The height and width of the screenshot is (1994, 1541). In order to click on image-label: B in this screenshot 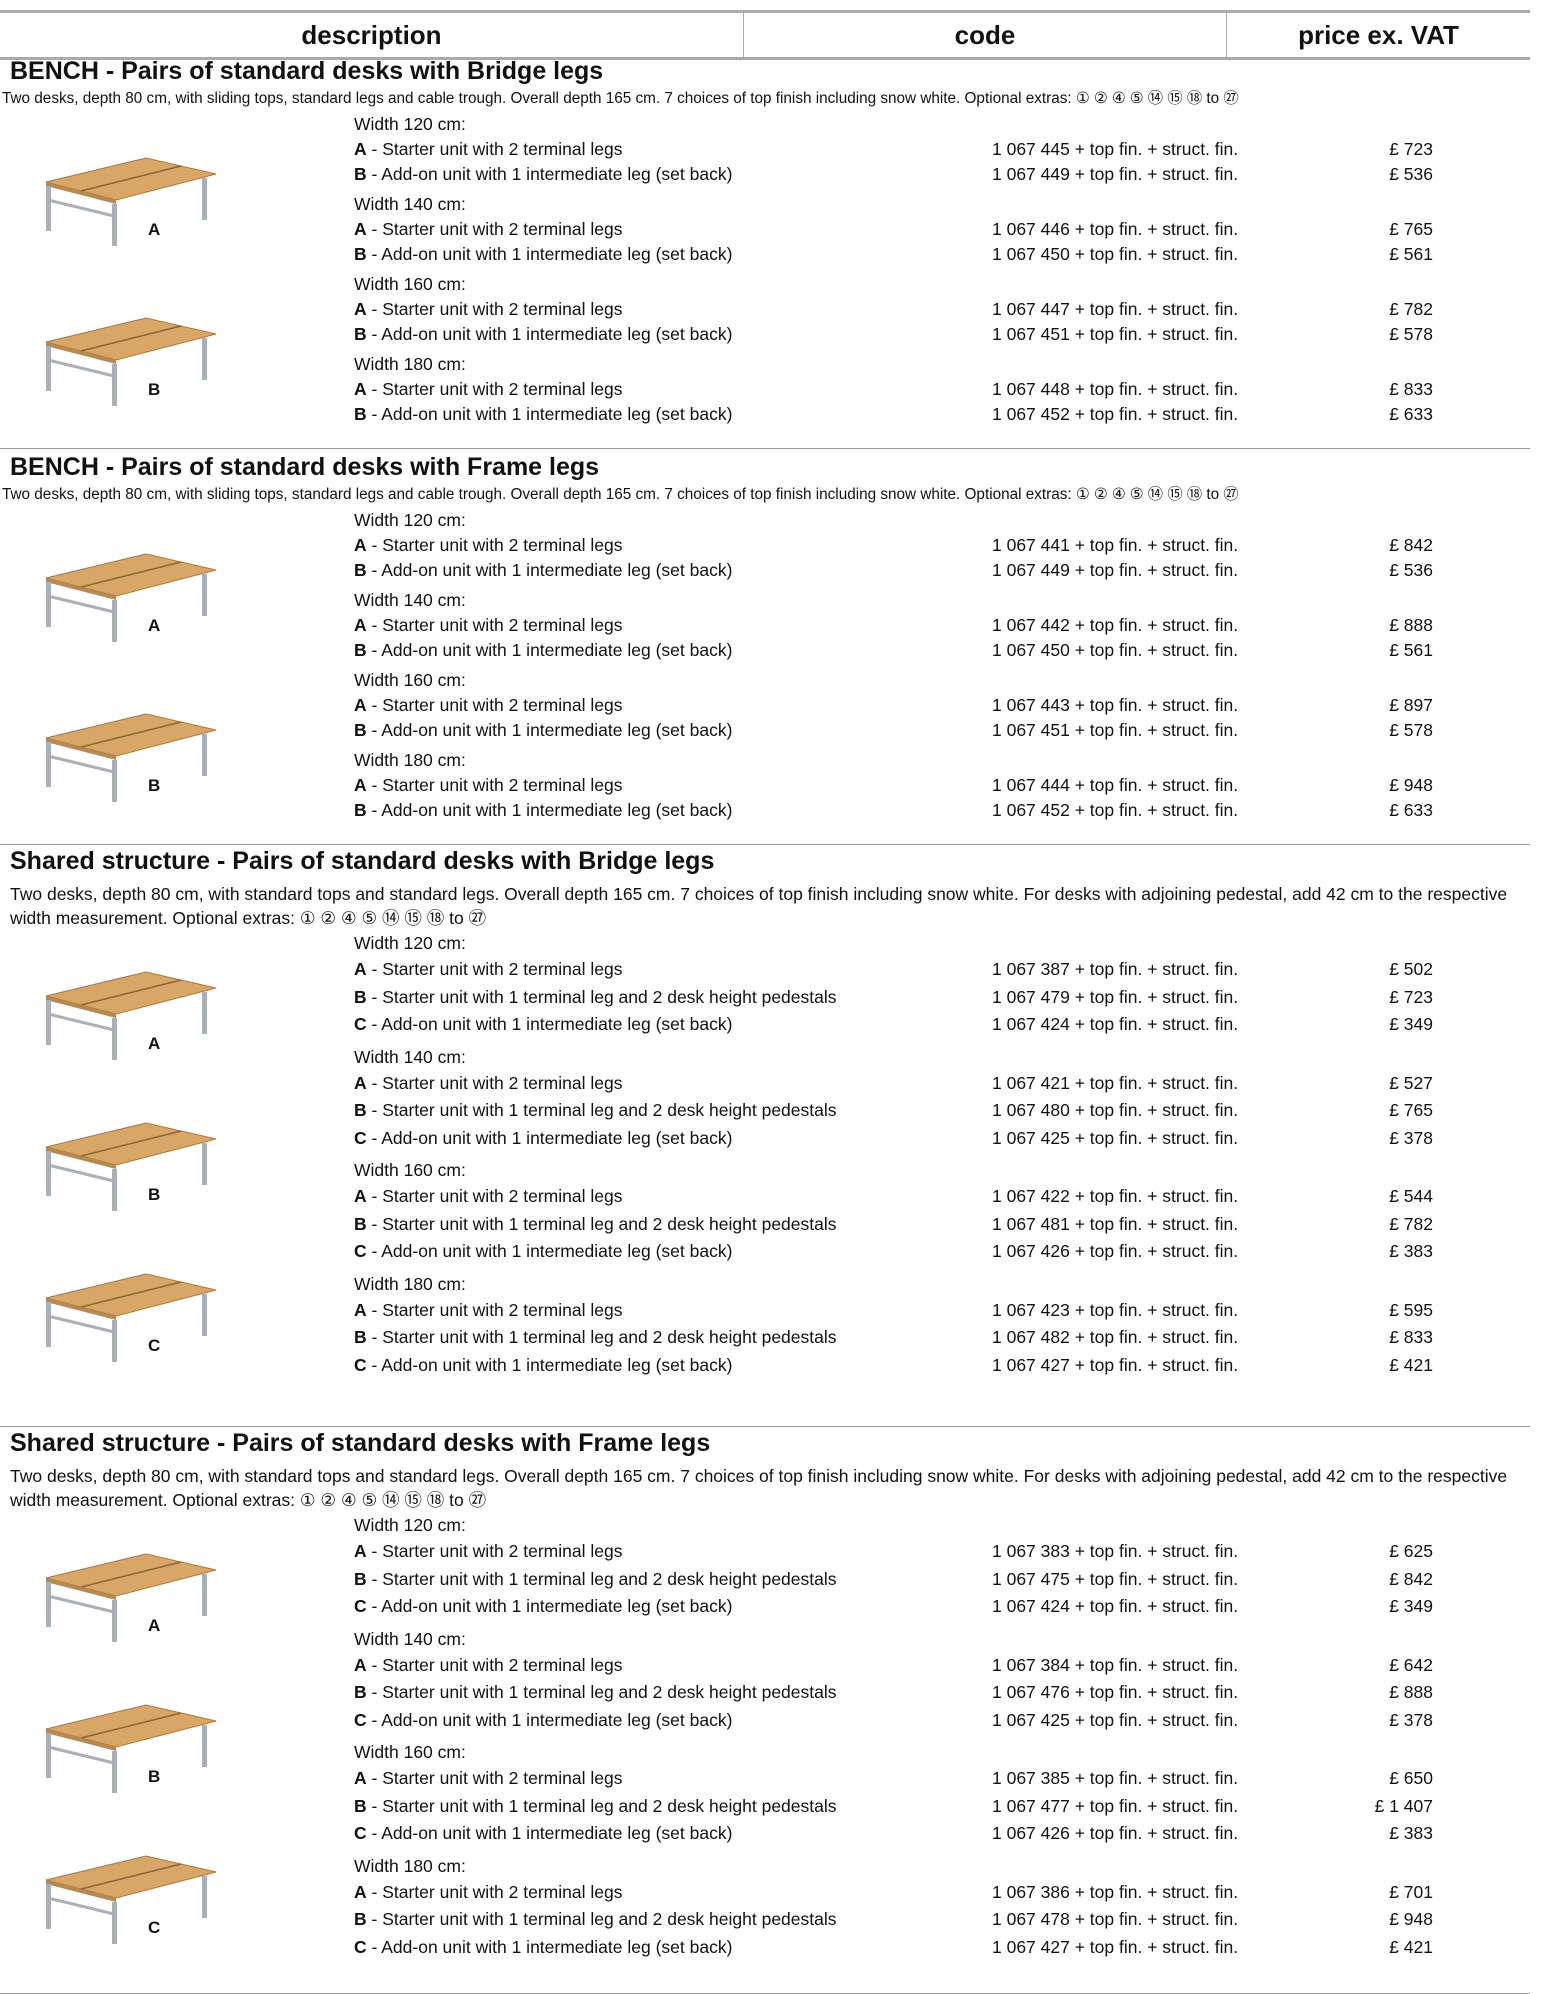, I will do `click(154, 389)`.